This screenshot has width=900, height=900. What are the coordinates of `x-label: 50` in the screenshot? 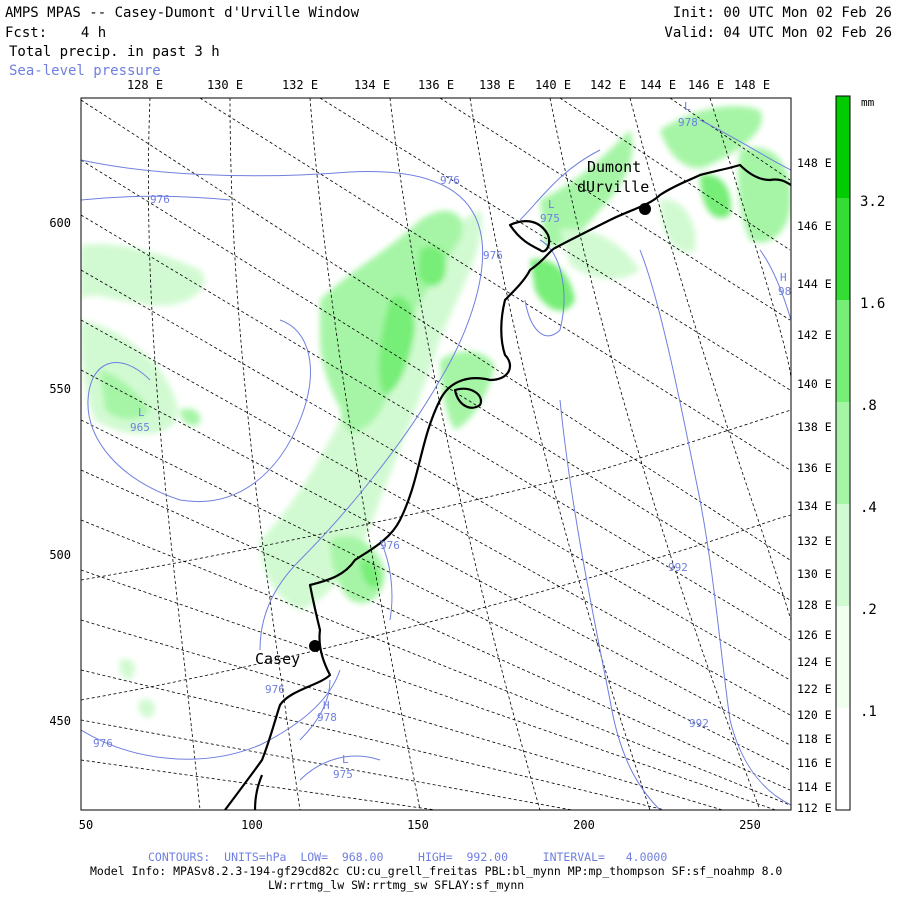 It's located at (86, 825).